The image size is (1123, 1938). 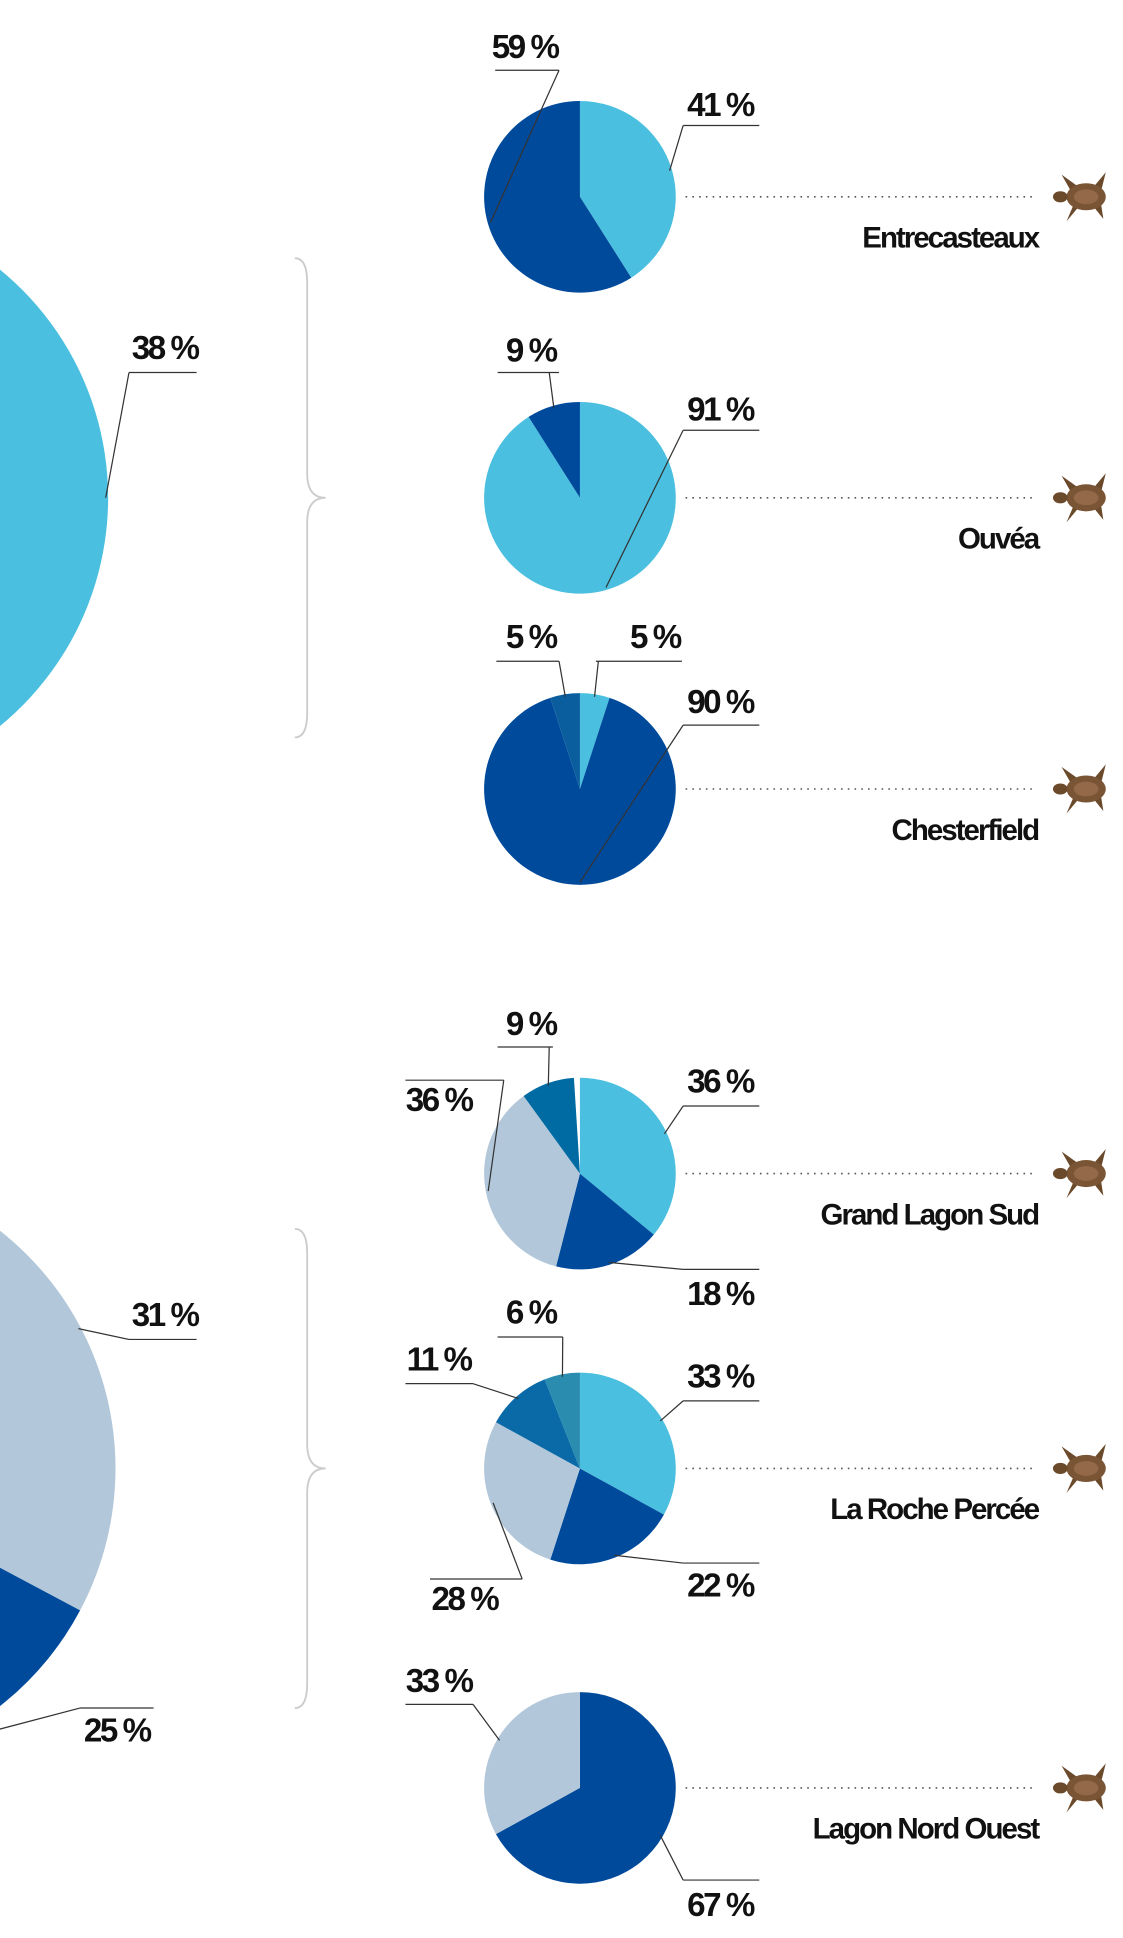 What do you see at coordinates (166, 348) in the screenshot?
I see `value-label: 38 %` at bounding box center [166, 348].